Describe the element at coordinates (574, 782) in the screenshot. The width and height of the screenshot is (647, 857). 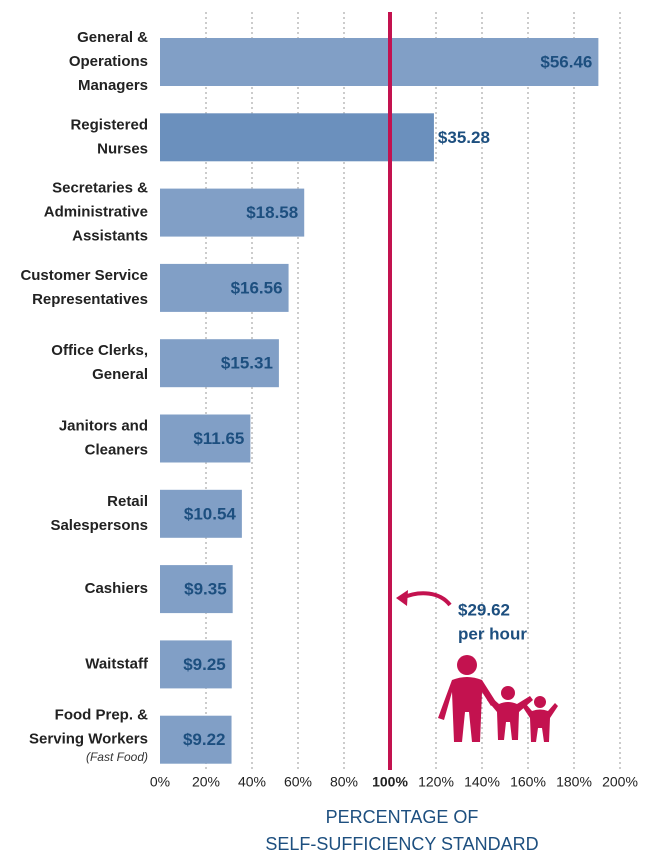
I see `x-tick-label: 180%` at that location.